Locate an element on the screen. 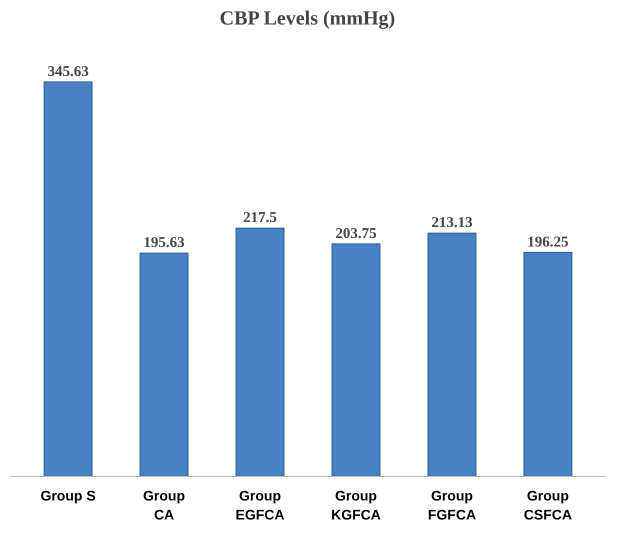  x-tick-label: Group CSFCA is located at coordinates (548, 505).